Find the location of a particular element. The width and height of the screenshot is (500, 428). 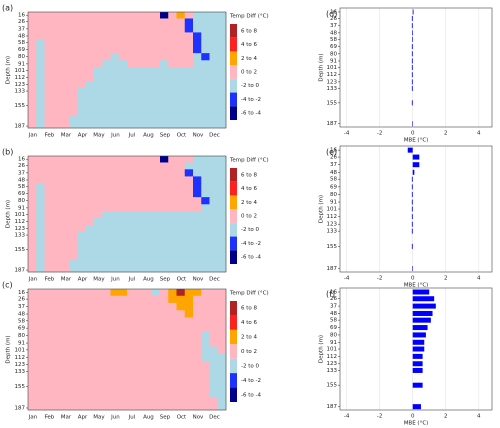

x-axis-label: MBE (°C) is located at coordinates (416, 286).